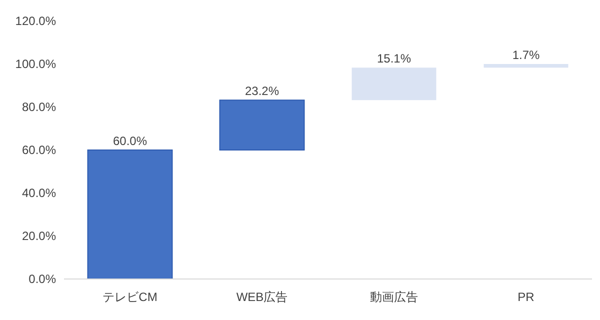  What do you see at coordinates (39, 107) in the screenshot?
I see `y-tick-label: 80.0%` at bounding box center [39, 107].